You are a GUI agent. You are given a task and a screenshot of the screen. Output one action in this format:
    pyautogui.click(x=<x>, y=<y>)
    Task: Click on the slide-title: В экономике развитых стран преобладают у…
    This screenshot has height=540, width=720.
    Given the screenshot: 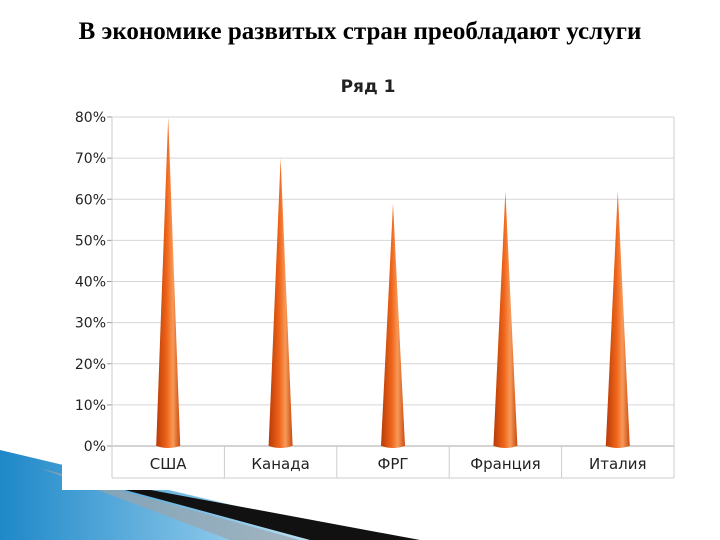 What is the action you would take?
    pyautogui.click(x=360, y=31)
    